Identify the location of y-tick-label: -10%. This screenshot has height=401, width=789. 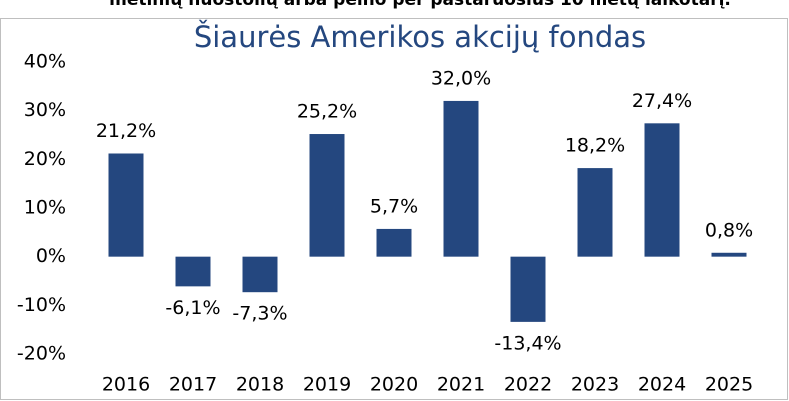
(41, 305).